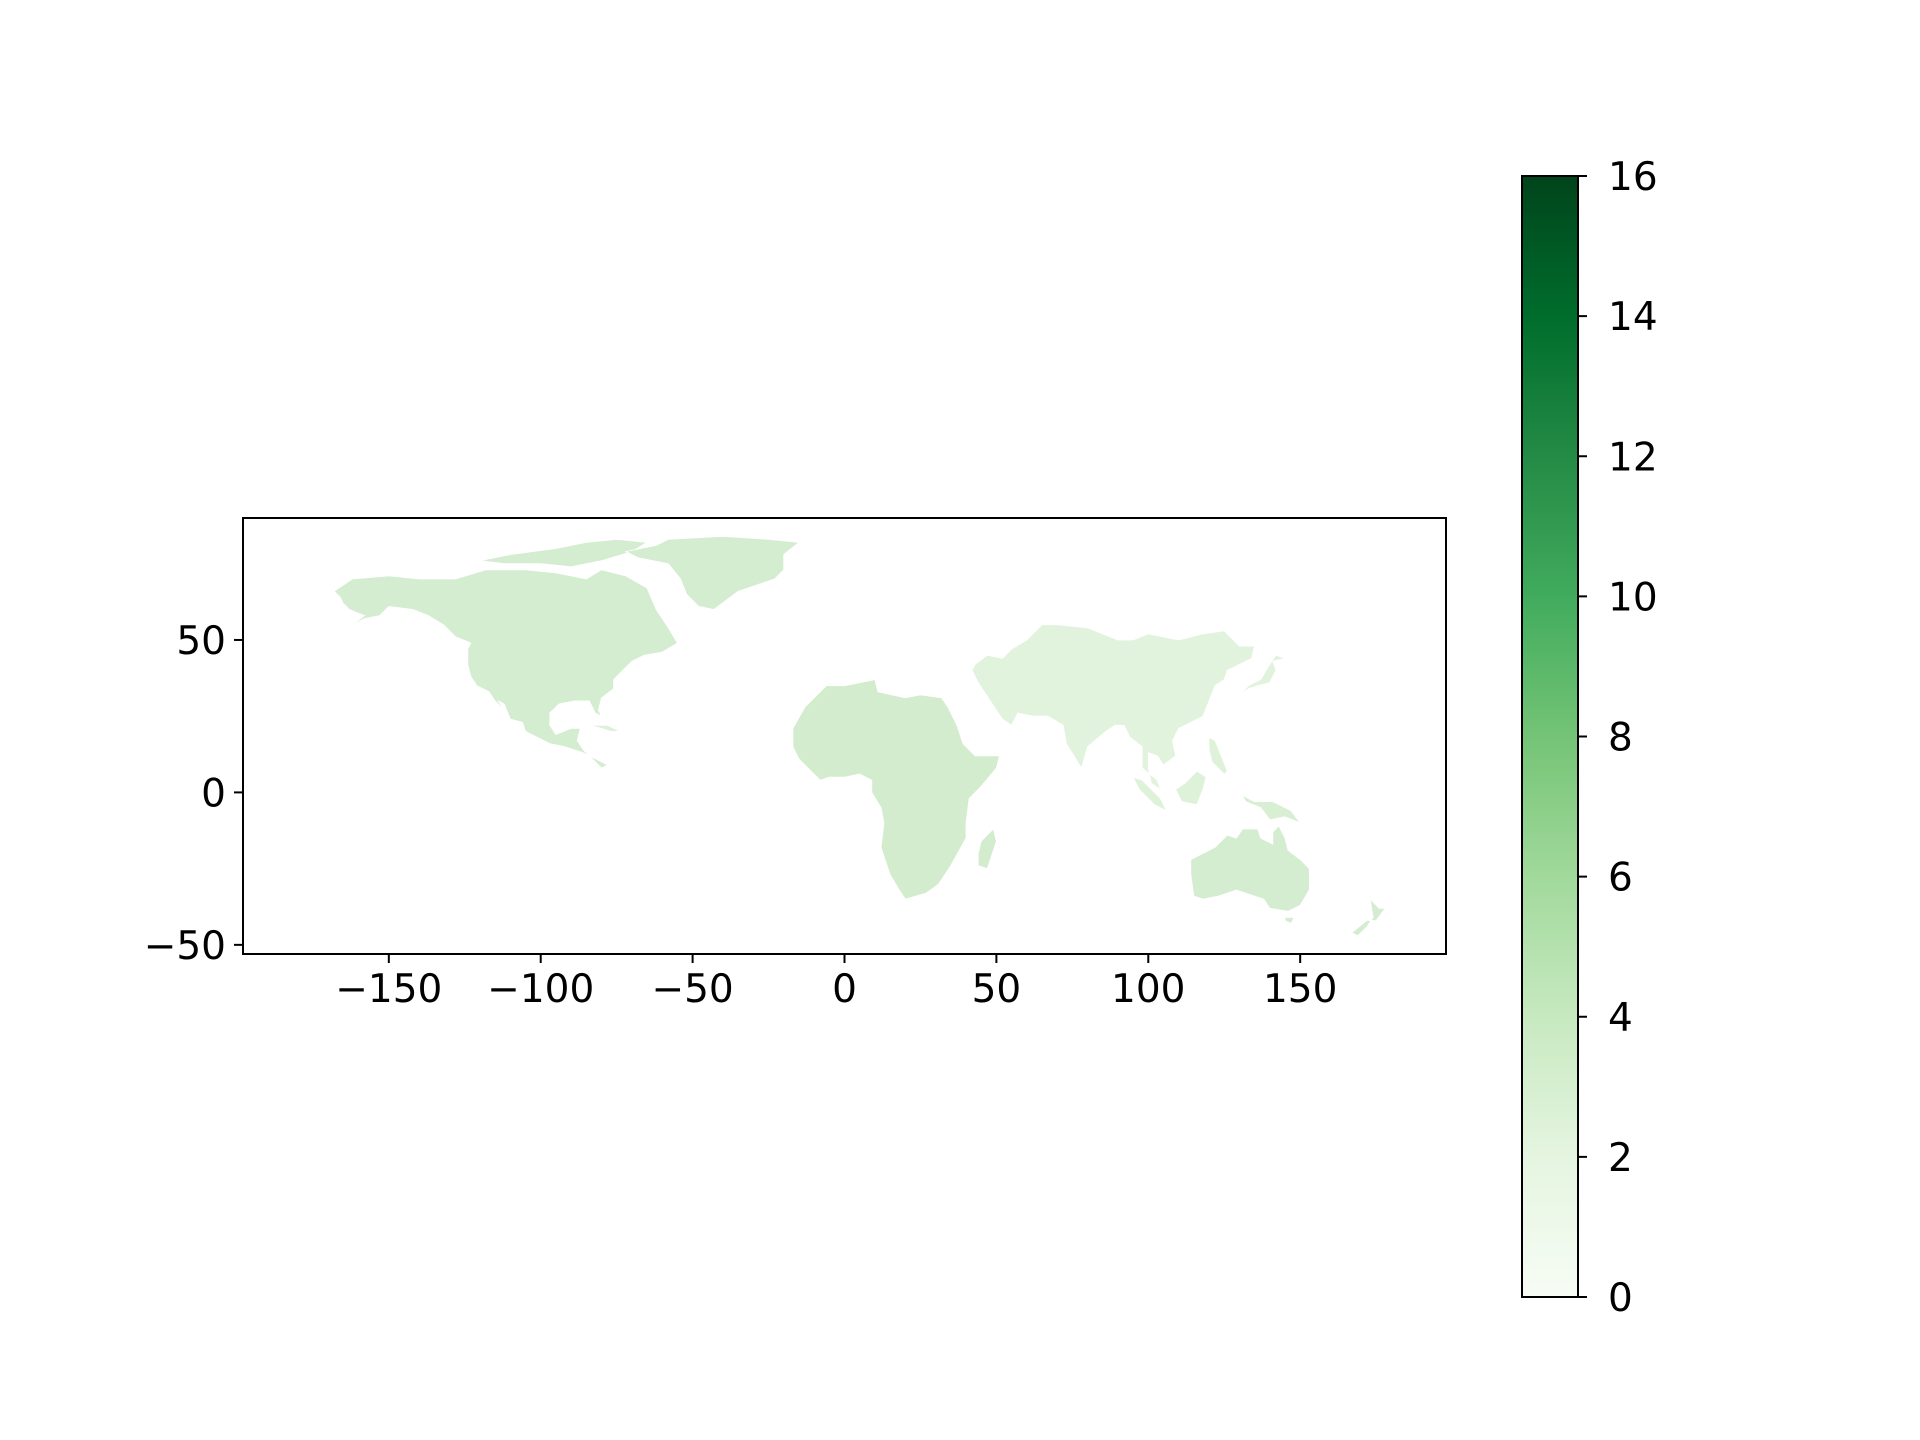 The image size is (1920, 1440). Describe the element at coordinates (505, 669) in the screenshot. I see `region-north-america` at that location.